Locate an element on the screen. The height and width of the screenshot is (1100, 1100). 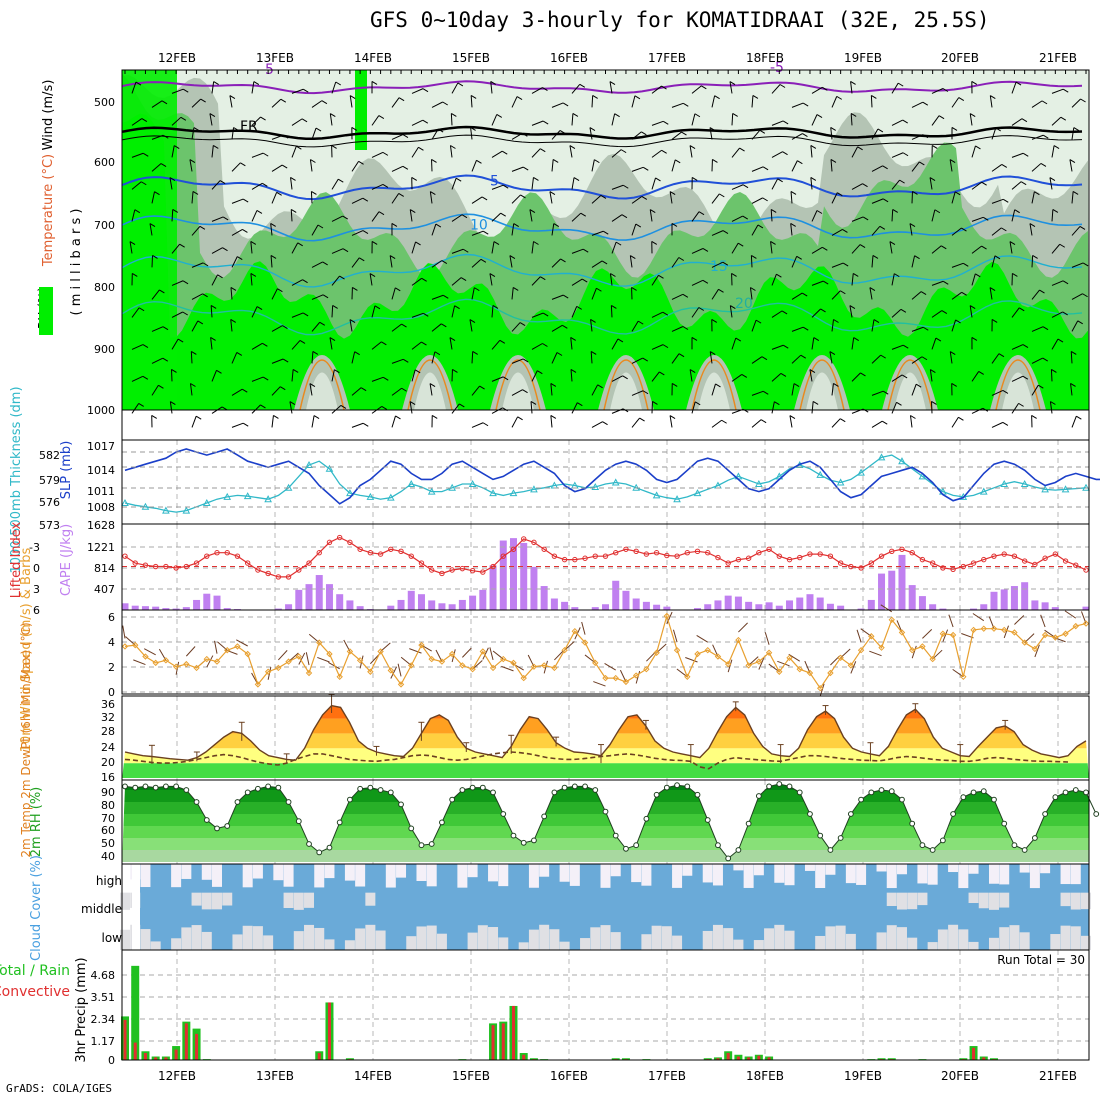
wind-tick: 4 is located at coordinates (111, 642).